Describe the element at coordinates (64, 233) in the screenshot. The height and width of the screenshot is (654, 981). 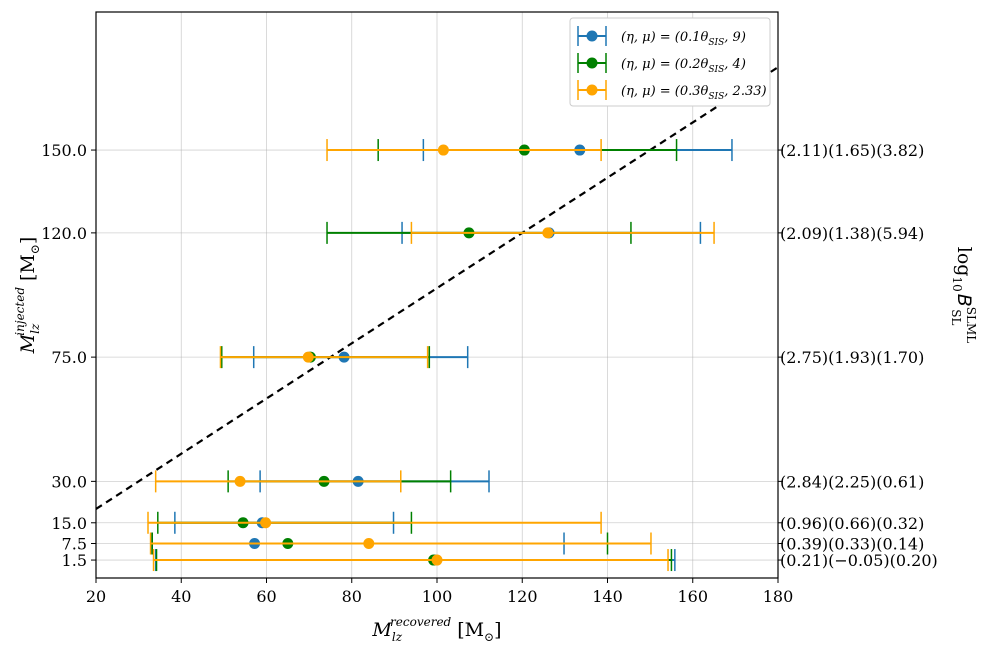
I see `y-tick-label: 120.0` at that location.